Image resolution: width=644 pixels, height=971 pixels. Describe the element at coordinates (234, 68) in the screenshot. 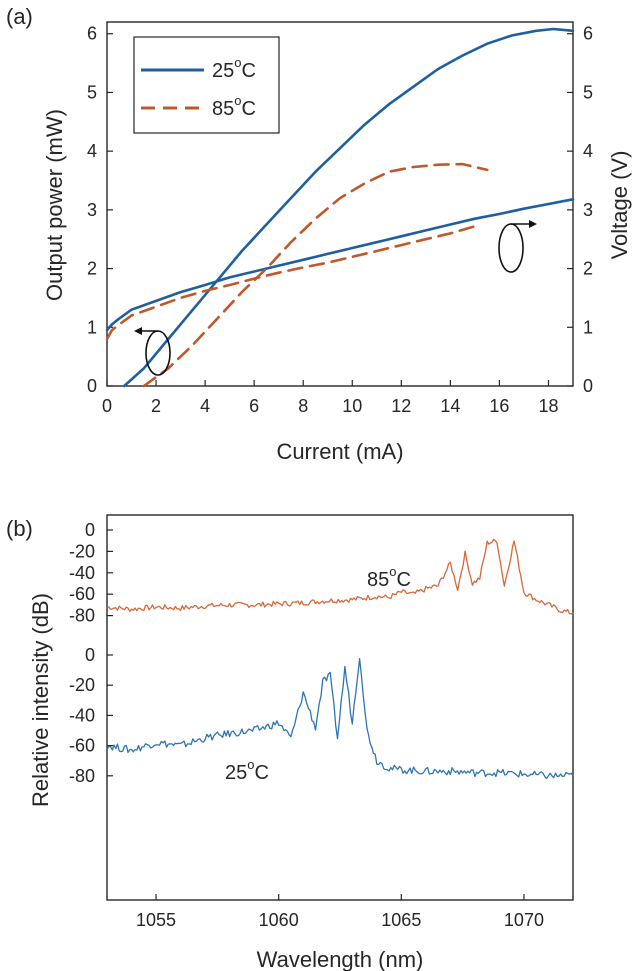

I see `legend-label-25c: 25oC` at that location.